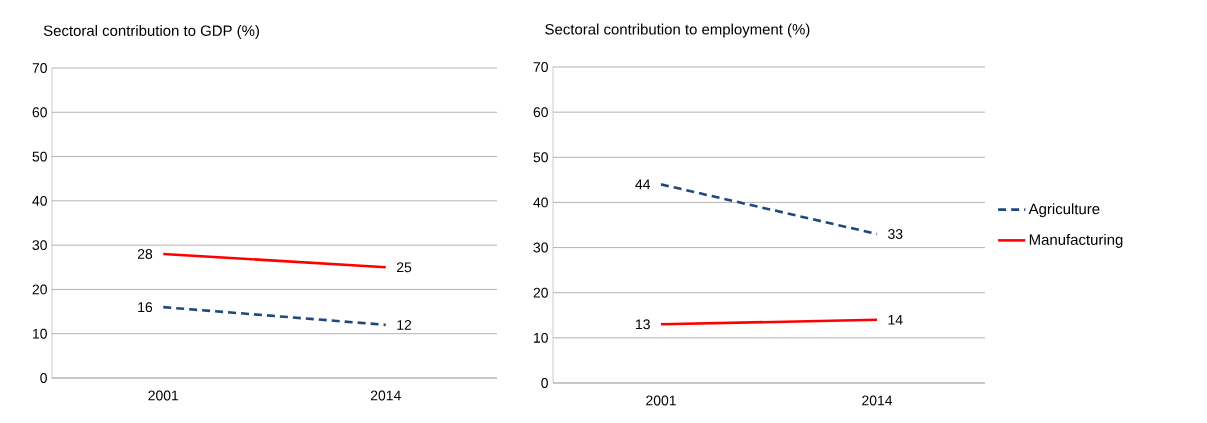 The height and width of the screenshot is (423, 1207). What do you see at coordinates (643, 184) in the screenshot?
I see `data-label: 44` at bounding box center [643, 184].